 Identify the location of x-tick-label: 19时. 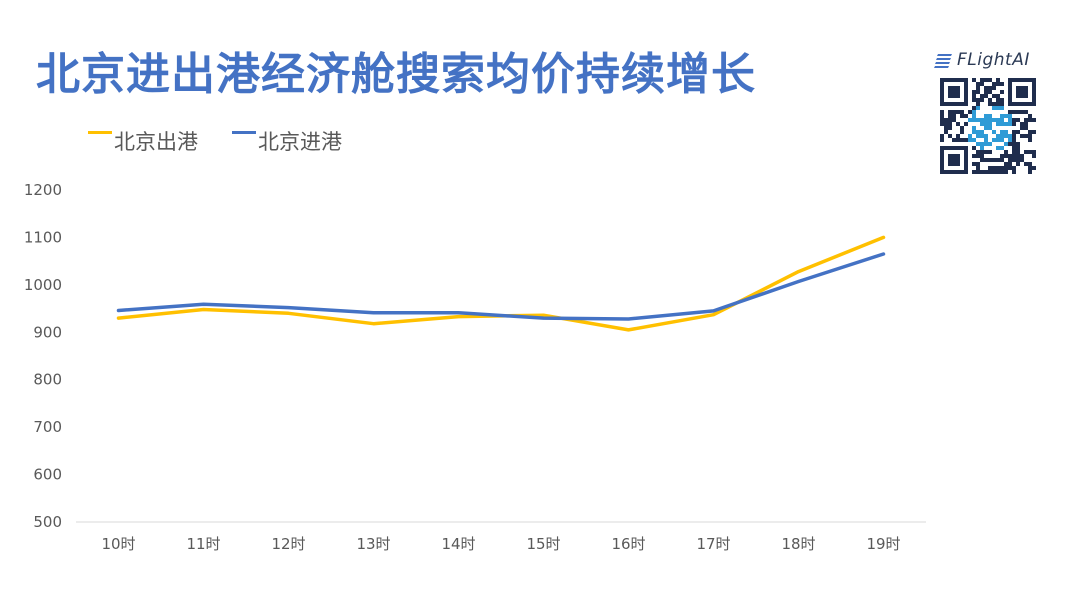
(883, 544).